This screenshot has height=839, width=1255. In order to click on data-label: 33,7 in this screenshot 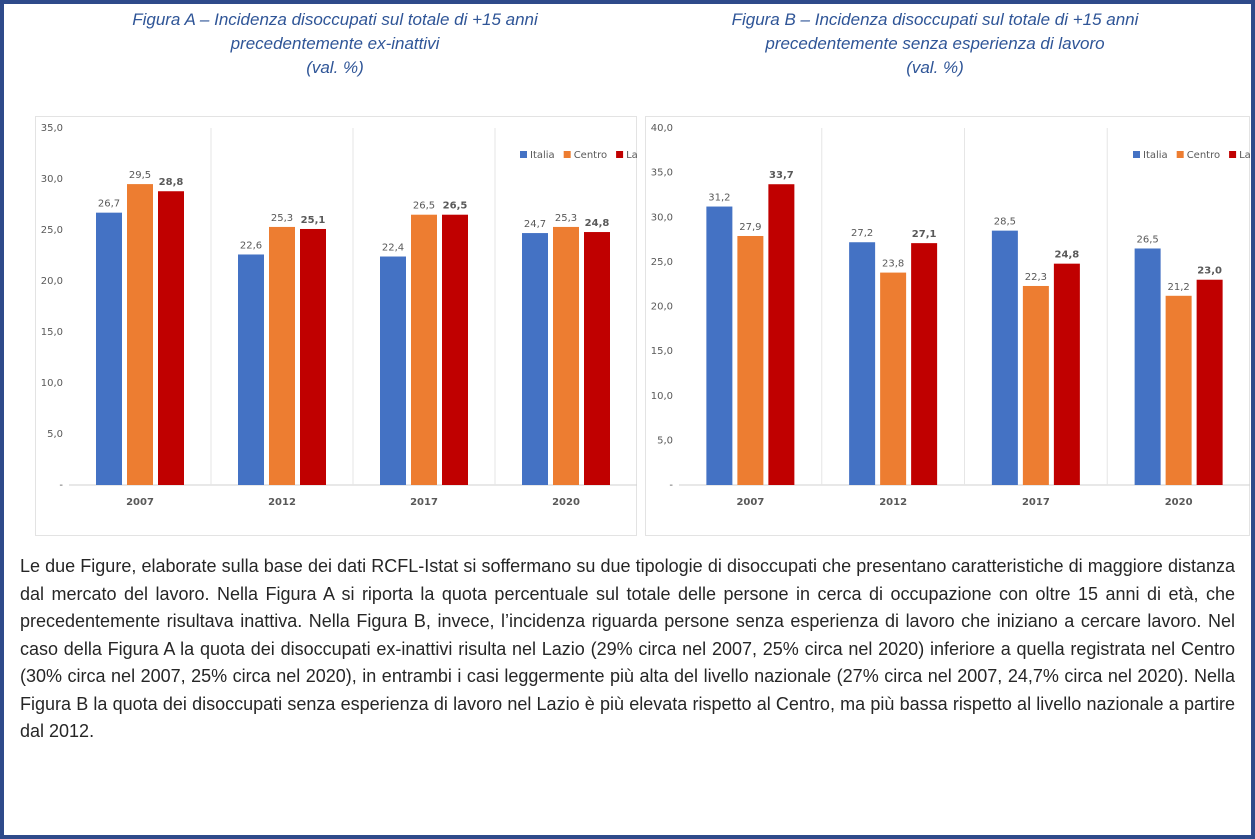, I will do `click(781, 175)`.